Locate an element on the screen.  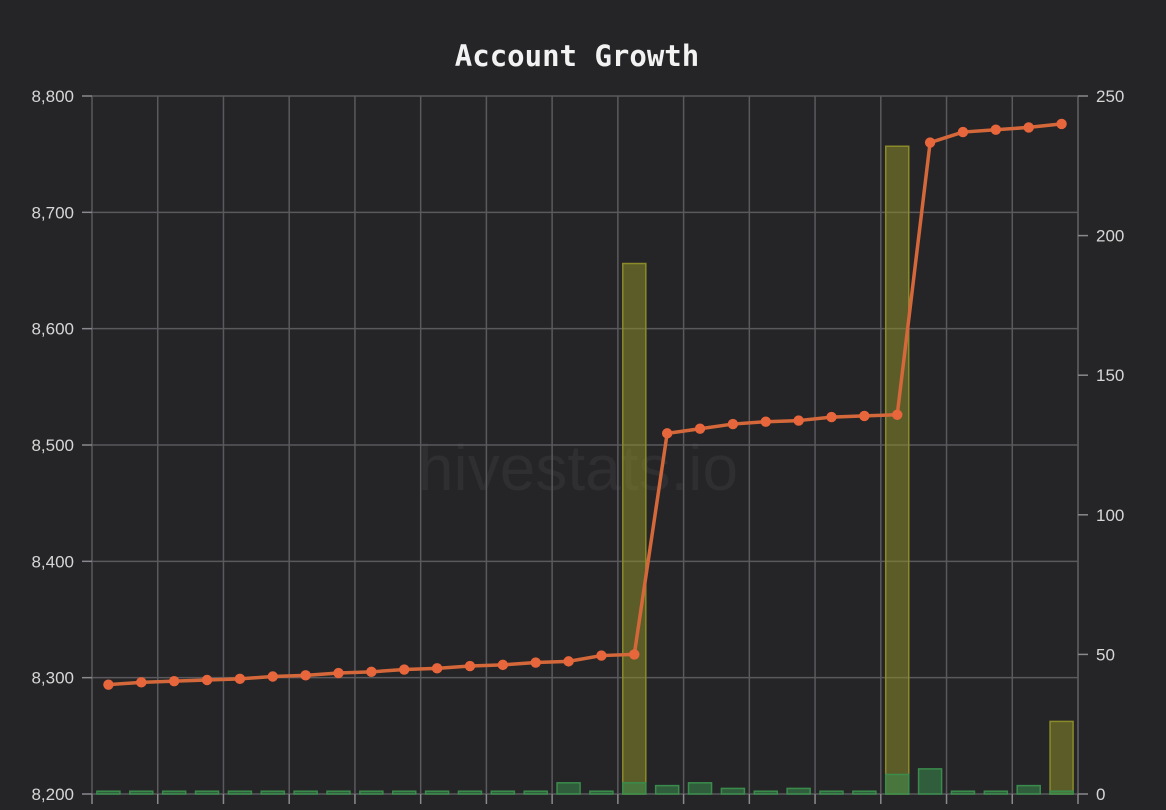
left-tick-label-6: 8,800 is located at coordinates (52, 96).